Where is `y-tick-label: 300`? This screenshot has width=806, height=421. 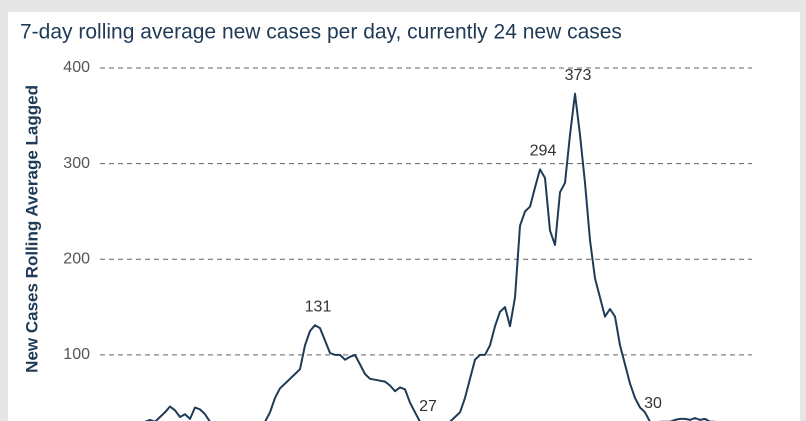 y-tick-label: 300 is located at coordinates (76, 163).